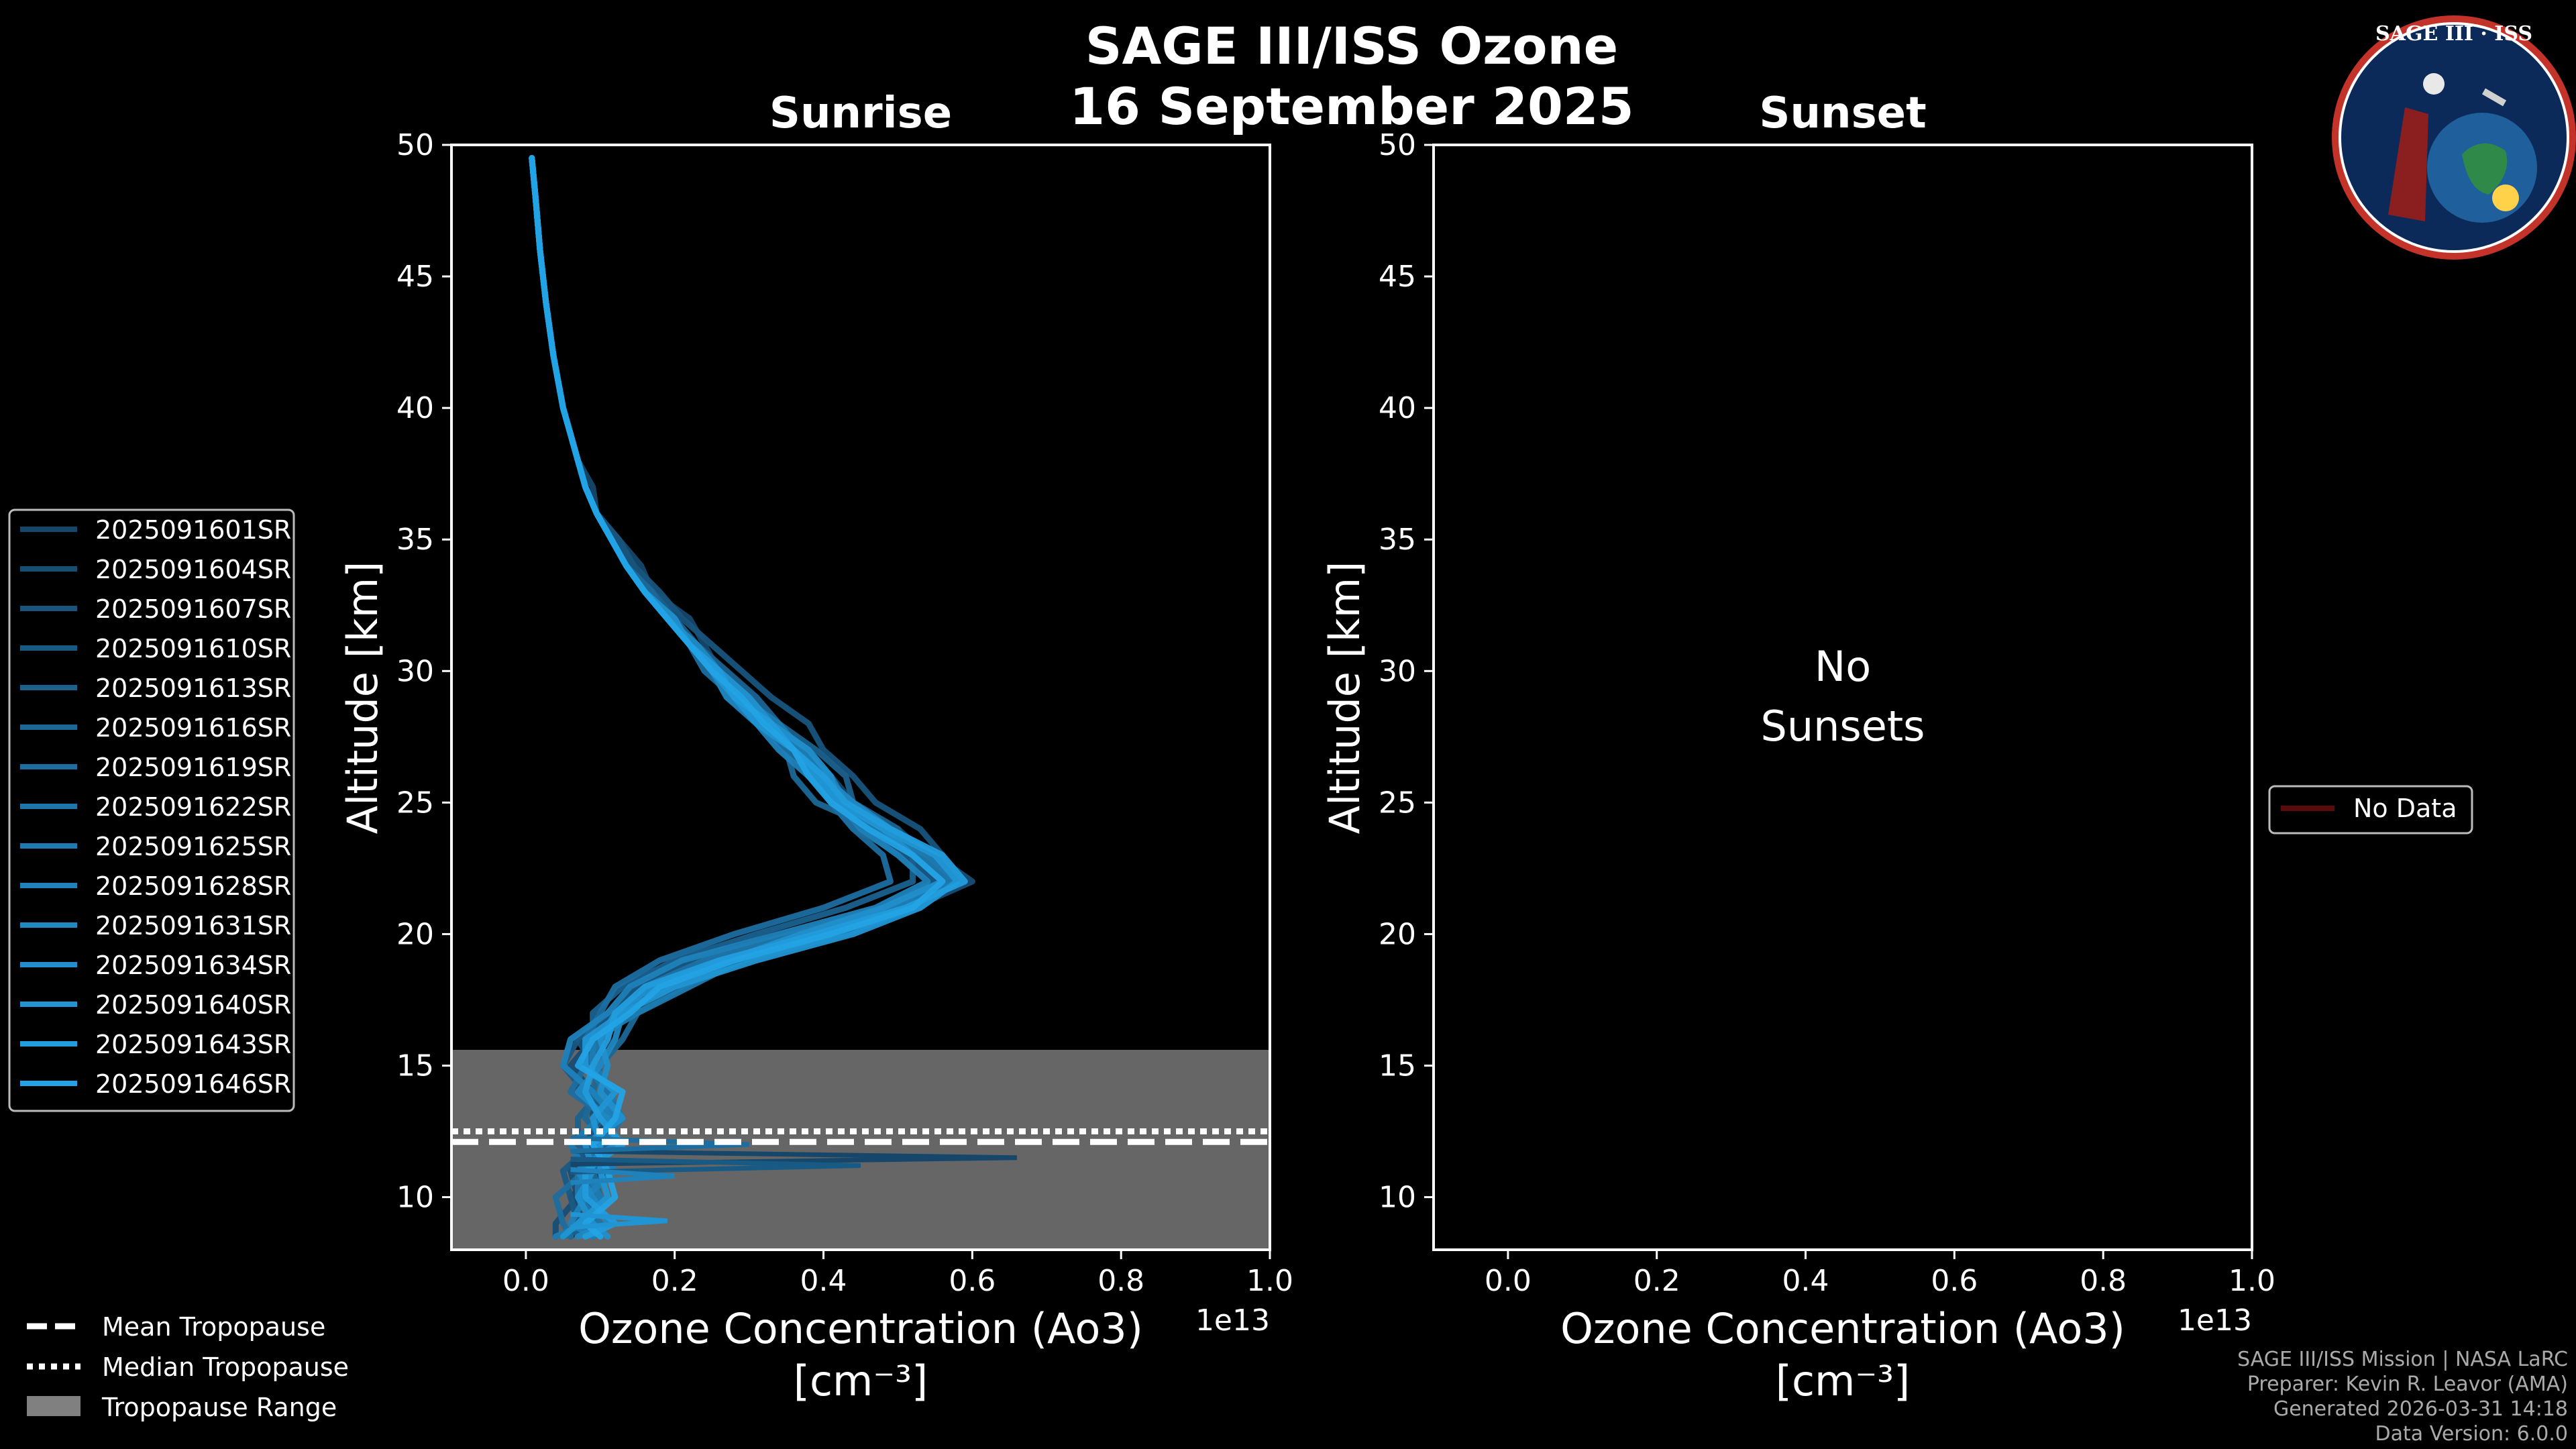 The height and width of the screenshot is (1449, 2576). Describe the element at coordinates (362, 698) in the screenshot. I see `sunrise-ylabel: Altitude [km]` at that location.